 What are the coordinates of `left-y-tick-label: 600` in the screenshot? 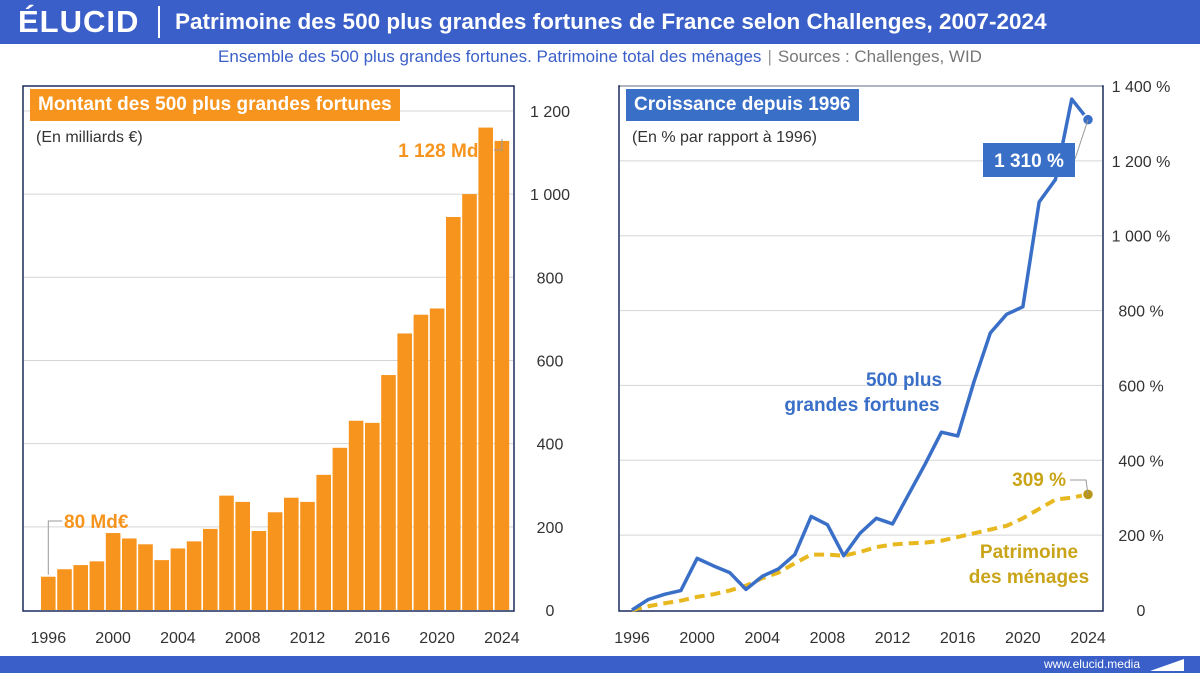 It's located at (550, 361).